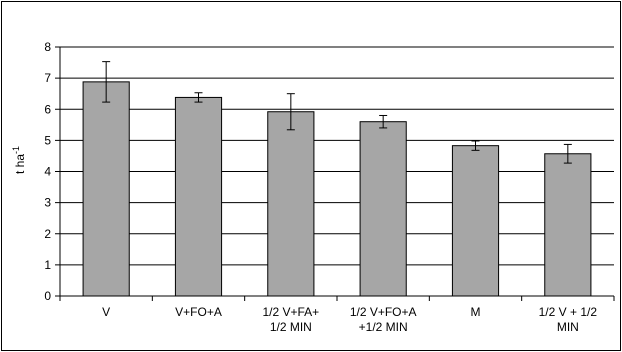  What do you see at coordinates (47, 47) in the screenshot?
I see `y-tick-label: 8` at bounding box center [47, 47].